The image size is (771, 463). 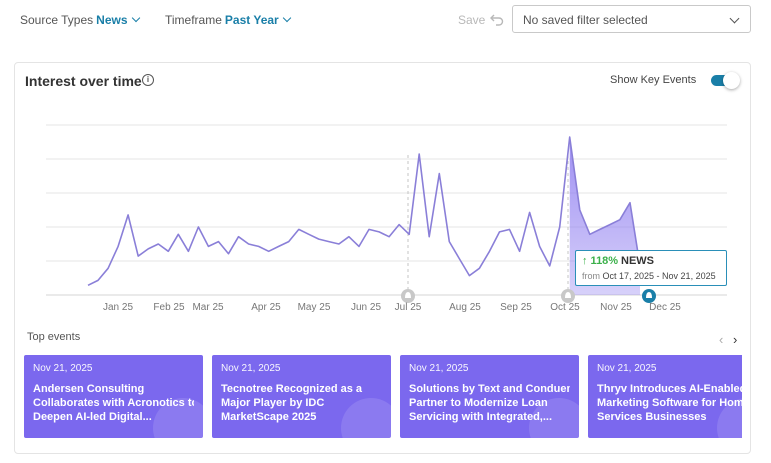 I want to click on x-tick-label: Aug 25, so click(x=465, y=307).